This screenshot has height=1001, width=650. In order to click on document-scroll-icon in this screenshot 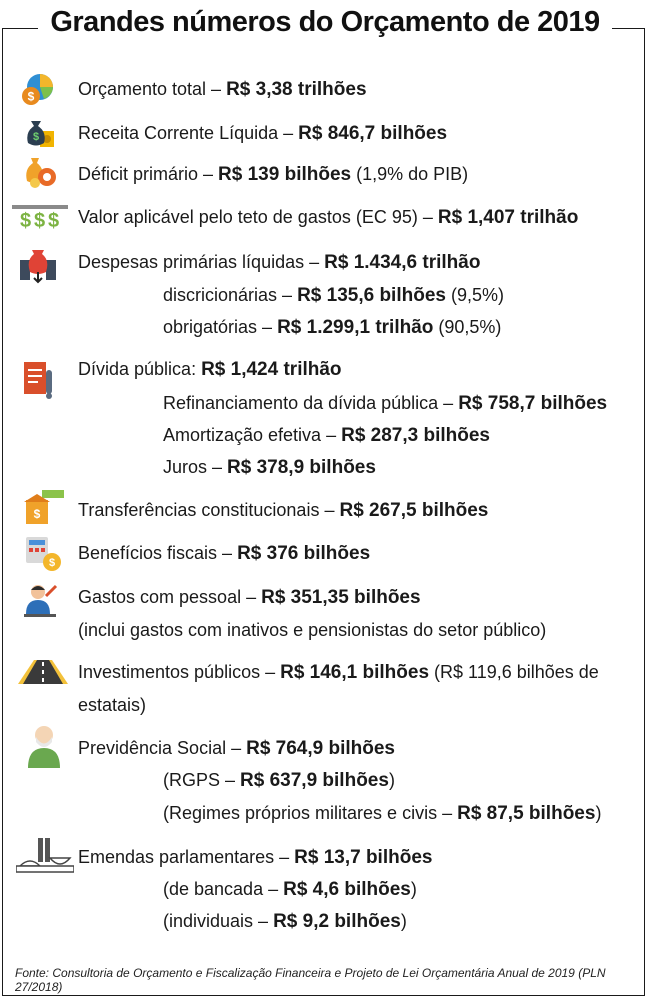, I will do `click(38, 380)`.